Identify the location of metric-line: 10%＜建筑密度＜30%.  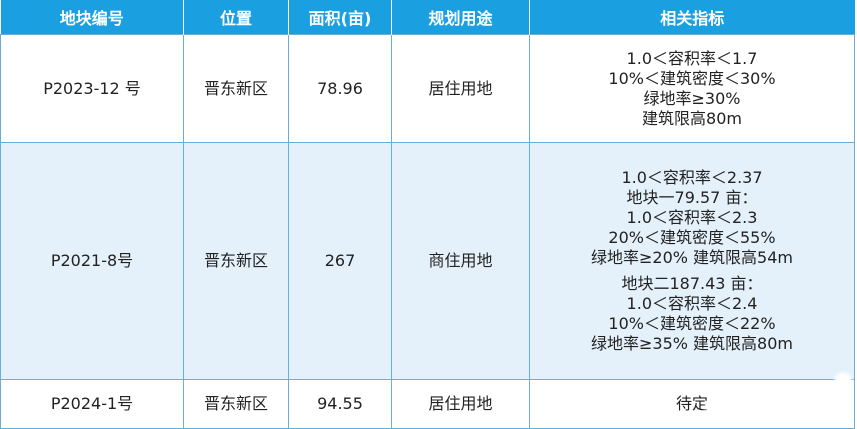
(692, 78).